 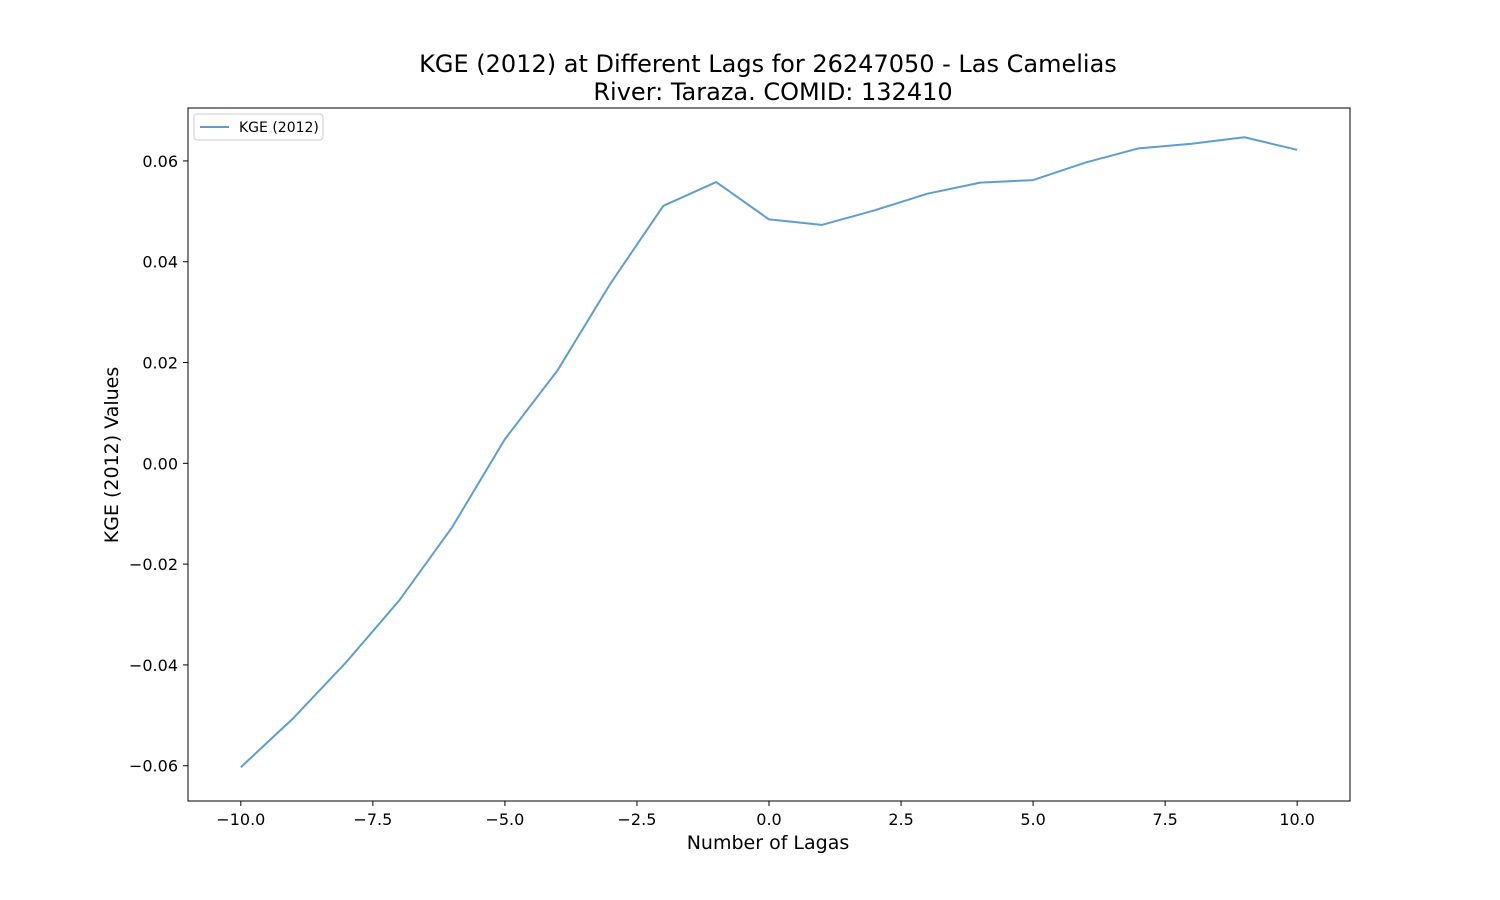 I want to click on x-tick-label: 7.5, so click(x=1164, y=819).